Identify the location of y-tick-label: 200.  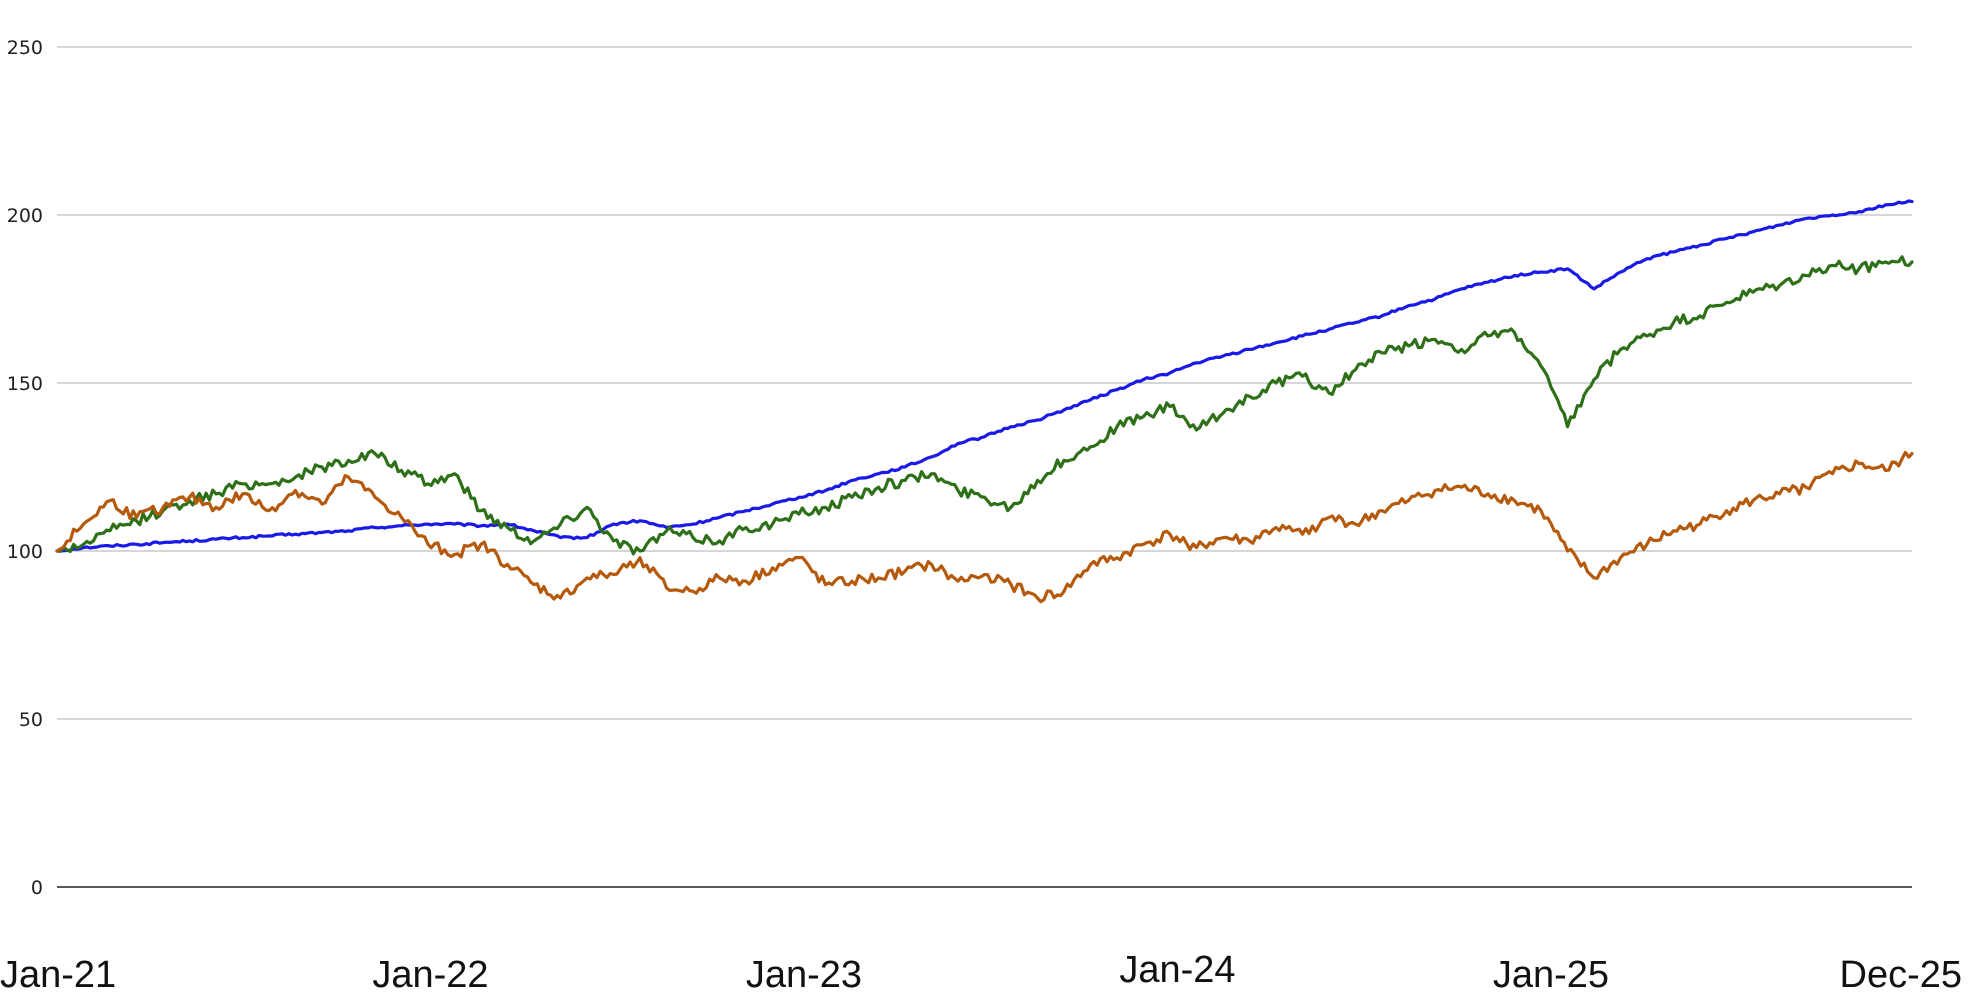
(25, 216).